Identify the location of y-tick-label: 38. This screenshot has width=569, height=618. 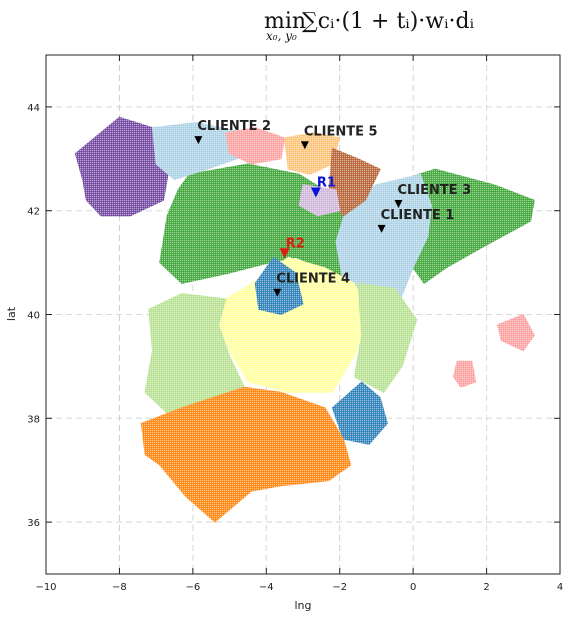
(33, 419).